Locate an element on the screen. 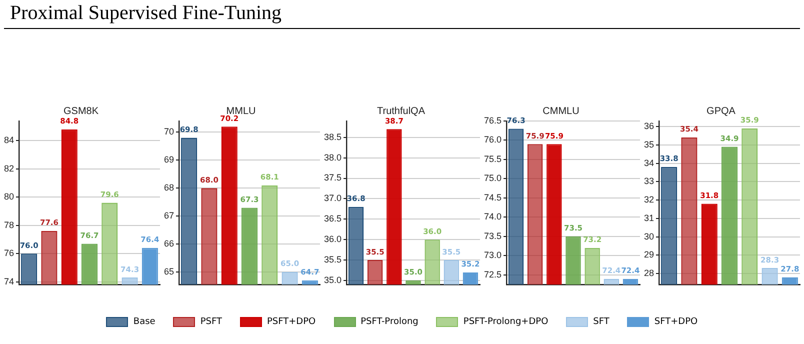 The height and width of the screenshot is (344, 804). y-tick-label: 30 is located at coordinates (649, 236).